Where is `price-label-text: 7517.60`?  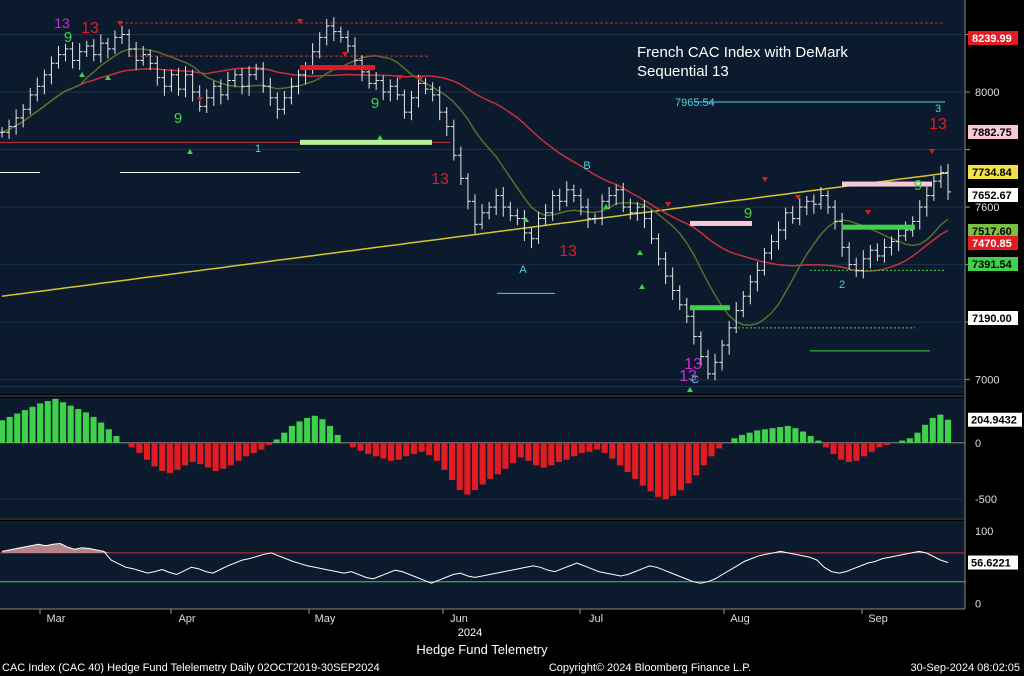 price-label-text: 7517.60 is located at coordinates (992, 232).